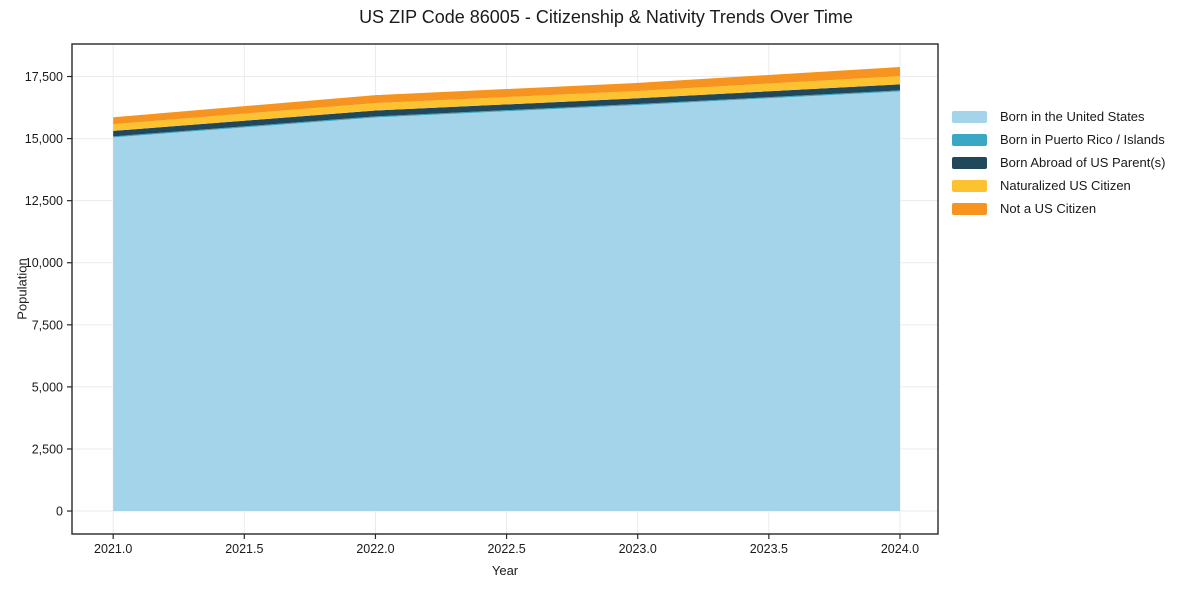  I want to click on x-tick-label: 2021.5, so click(244, 549).